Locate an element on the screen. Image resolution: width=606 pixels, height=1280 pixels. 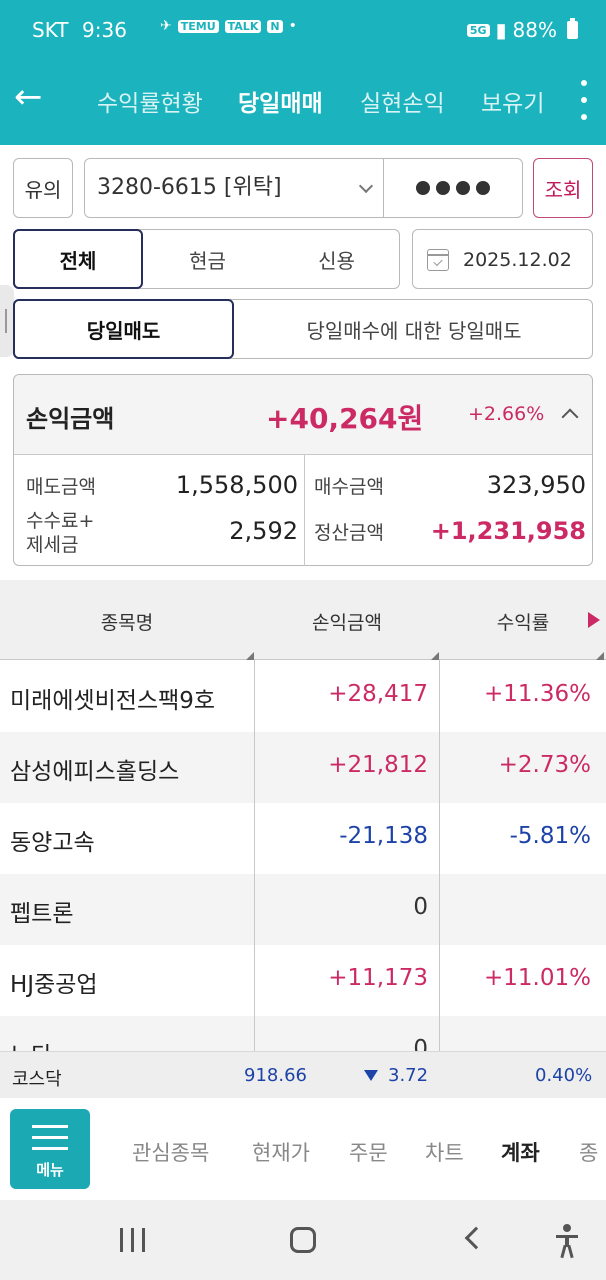
date-picker: 2025.12.02 is located at coordinates (502, 259).